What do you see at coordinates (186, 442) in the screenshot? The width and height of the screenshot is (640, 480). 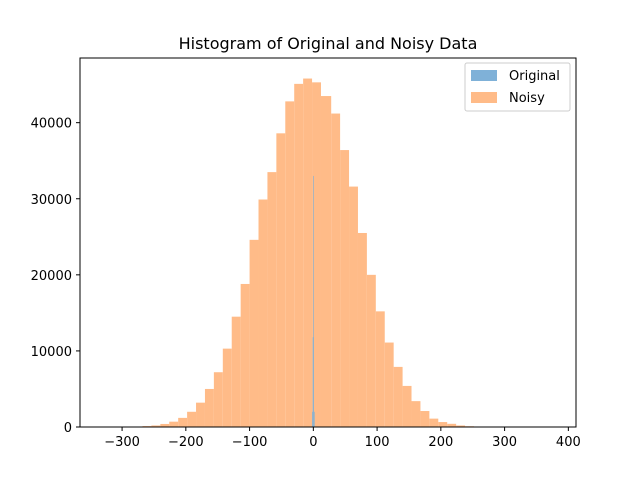 I see `x-tick-label: −200` at bounding box center [186, 442].